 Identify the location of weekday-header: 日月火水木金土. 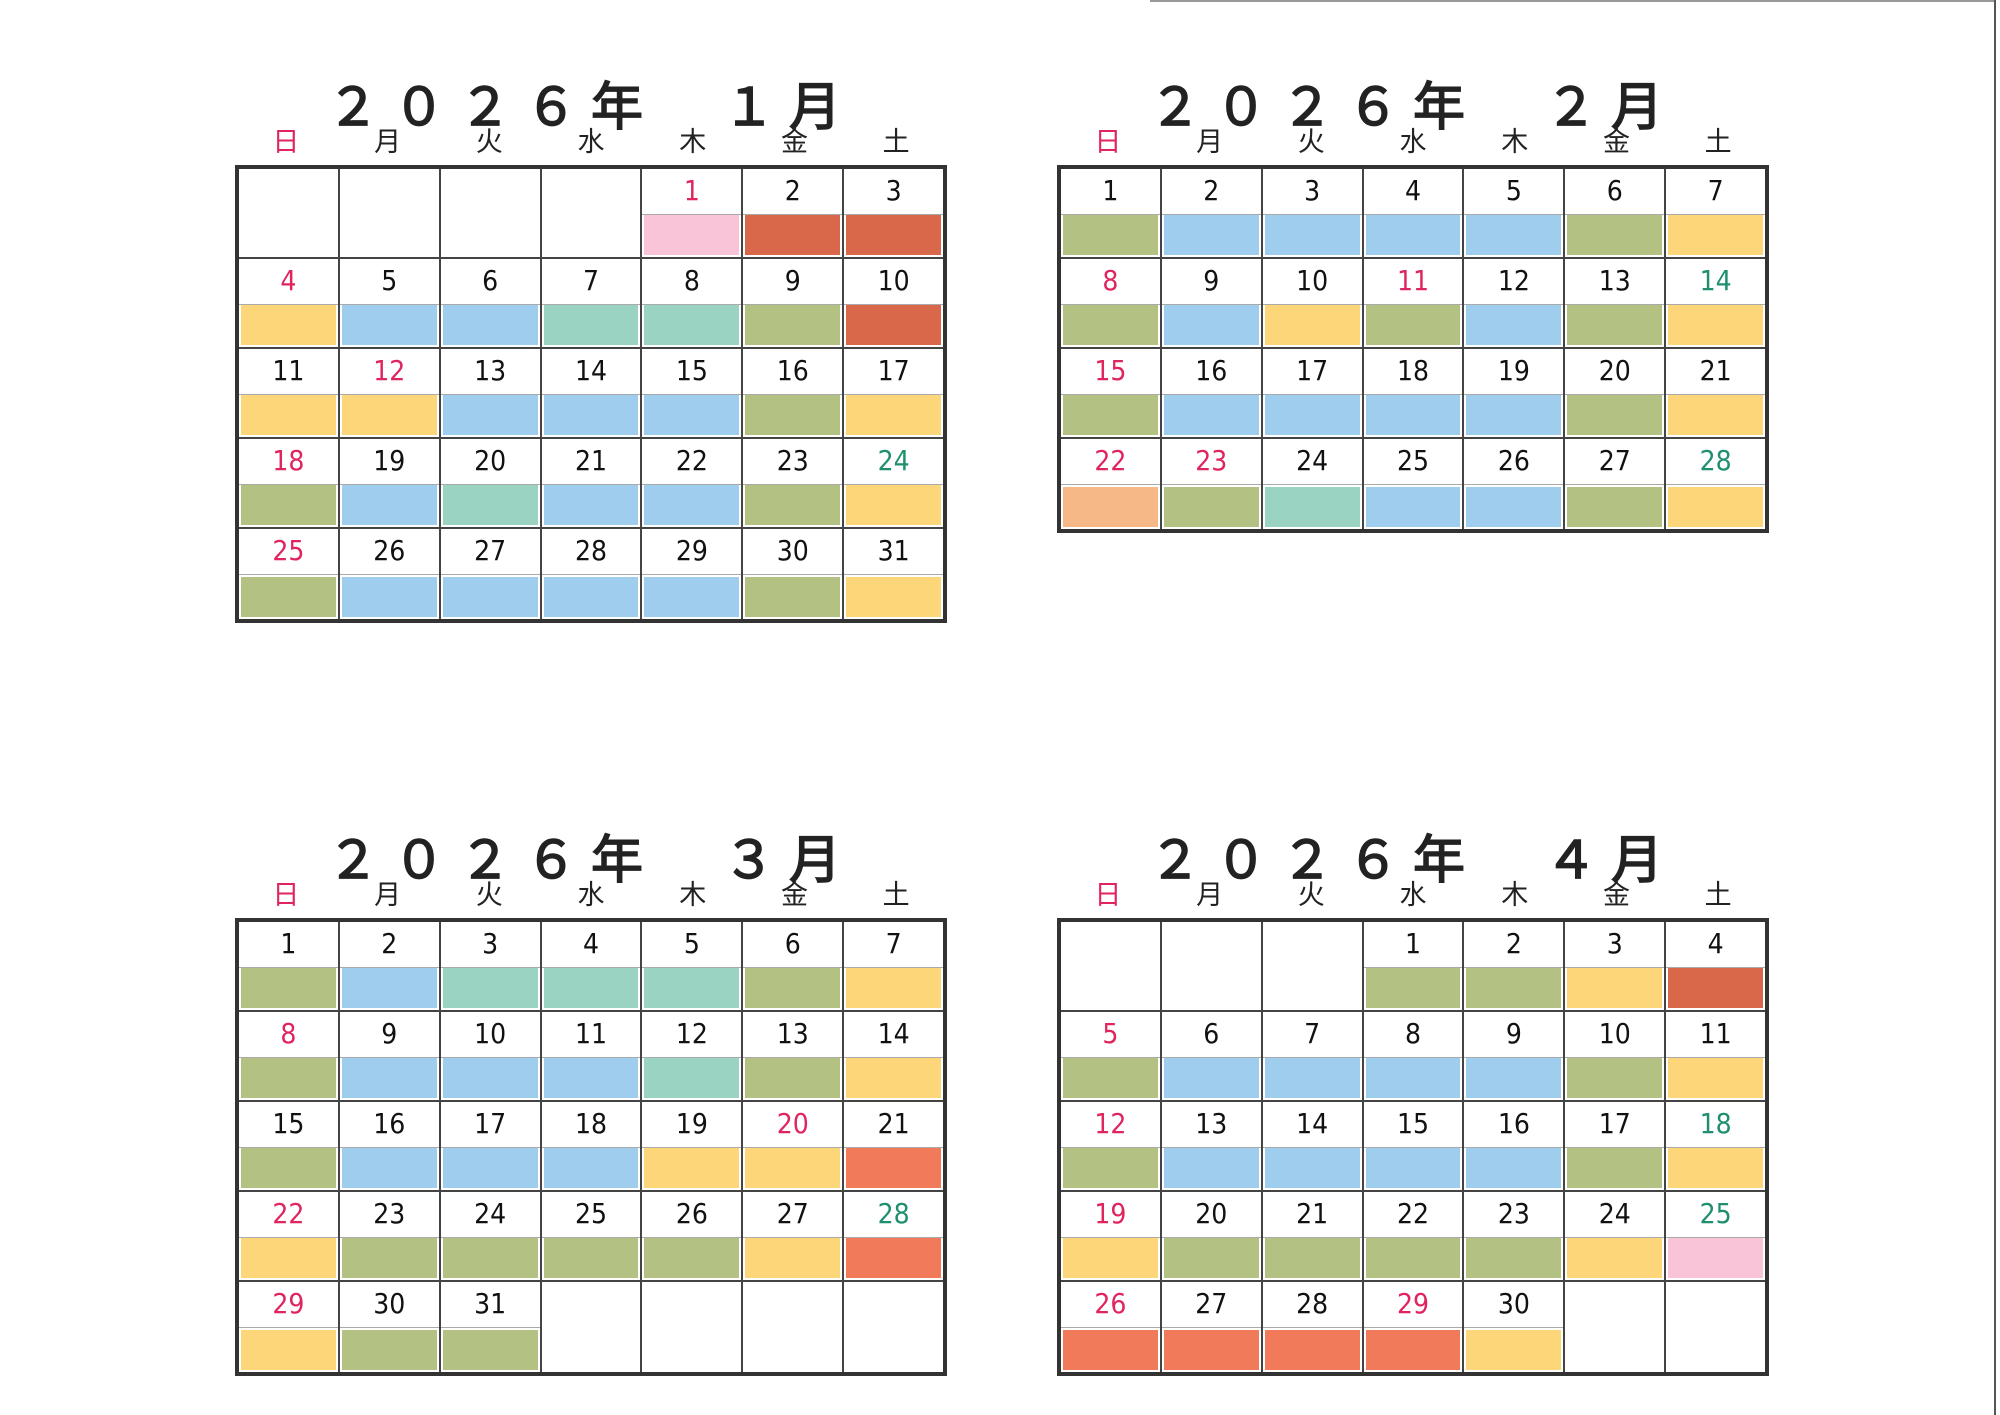
(1413, 139).